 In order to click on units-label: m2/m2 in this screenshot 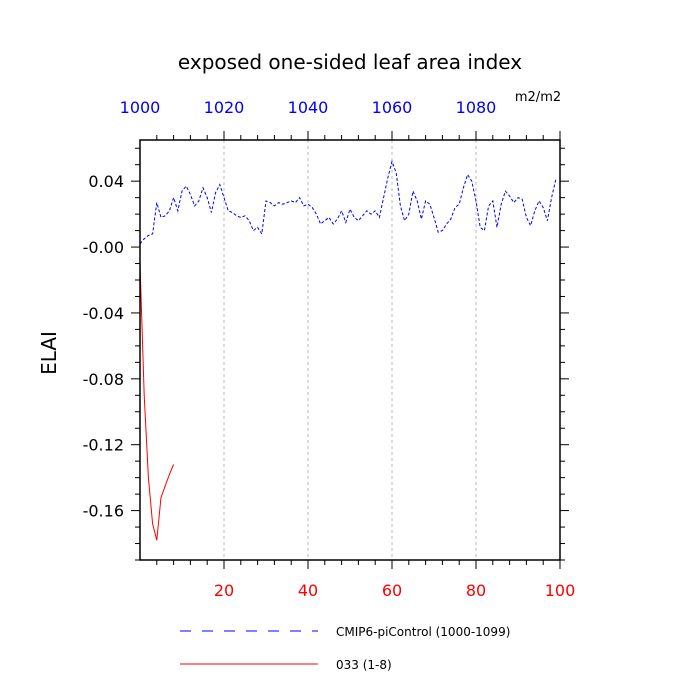, I will do `click(538, 97)`.